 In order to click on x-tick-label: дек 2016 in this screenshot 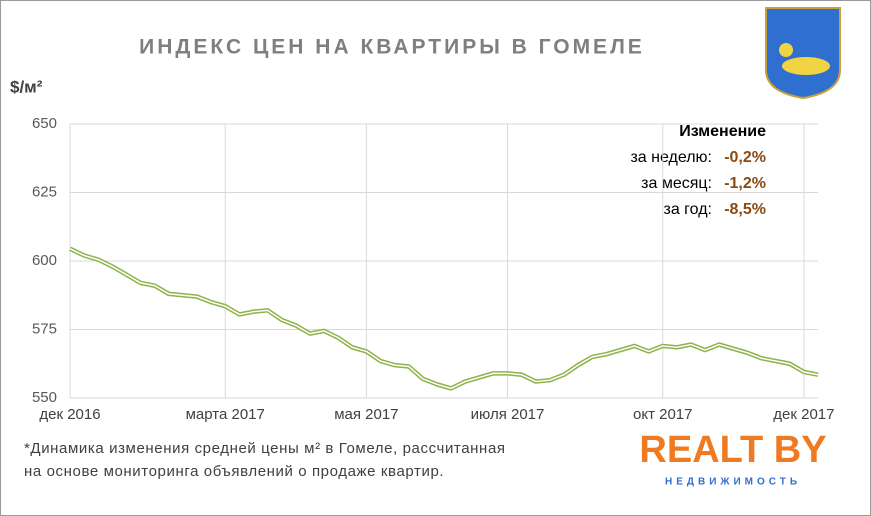, I will do `click(69, 414)`.